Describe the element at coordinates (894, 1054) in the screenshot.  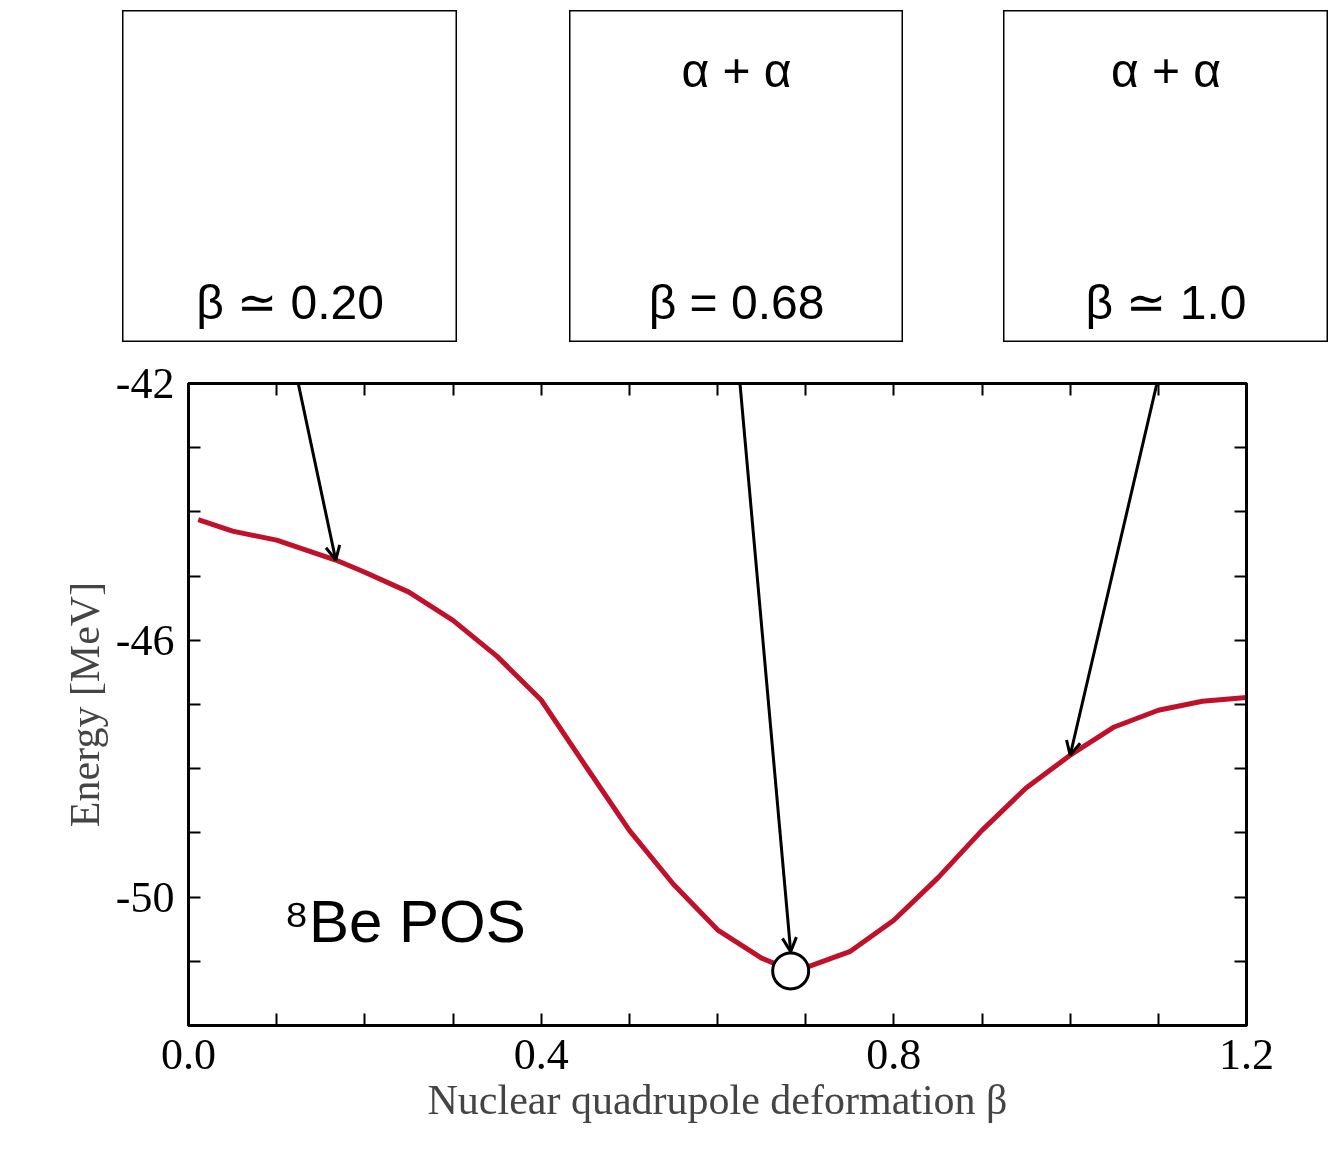
I see `x-tick-label: 0.8` at that location.